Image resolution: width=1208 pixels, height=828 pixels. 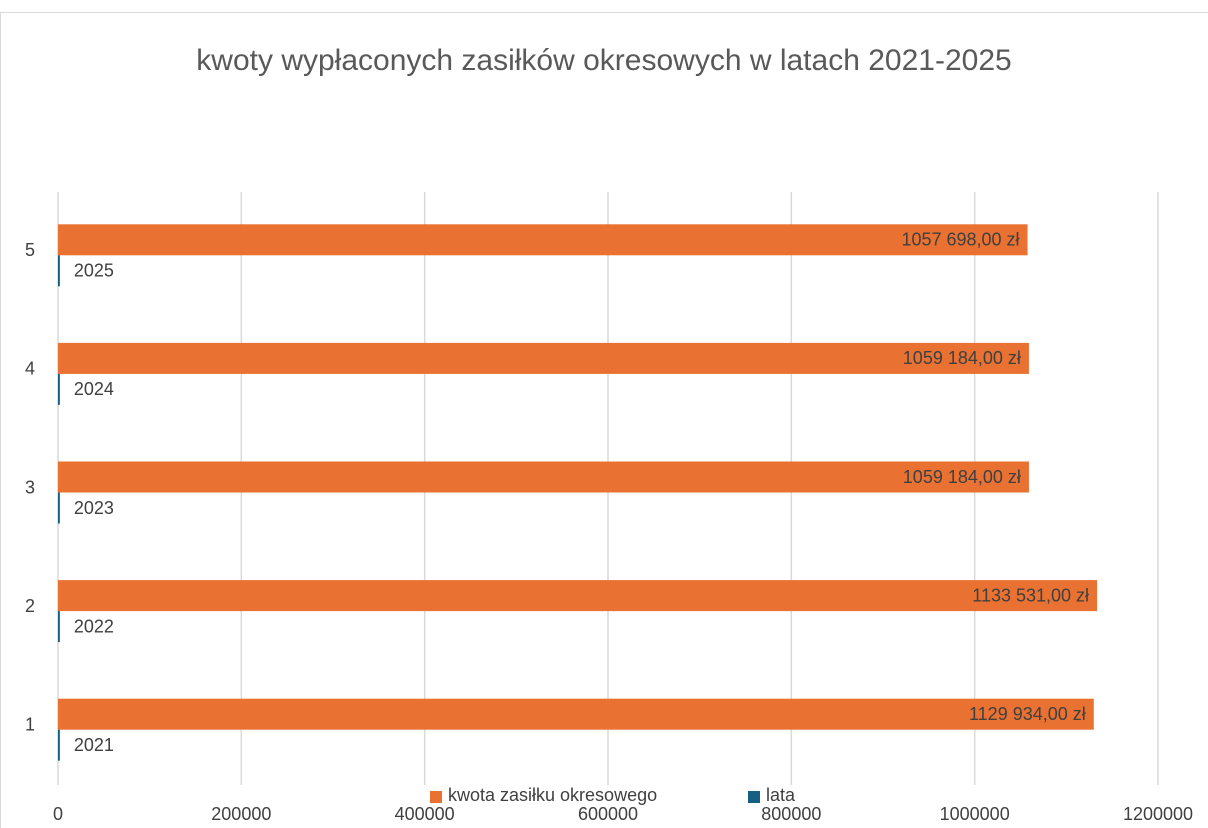 I want to click on y-tick-label: 2, so click(x=30, y=606).